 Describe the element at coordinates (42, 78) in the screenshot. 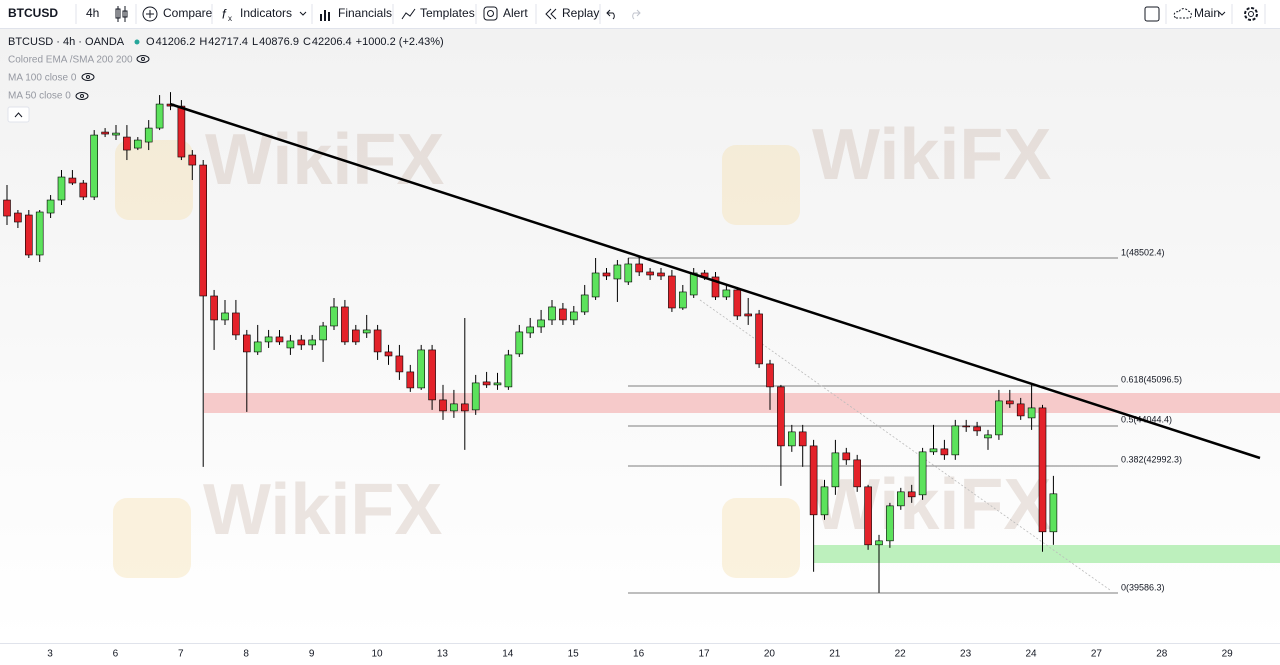

I see `indicator-name: MA 100 close 0` at that location.